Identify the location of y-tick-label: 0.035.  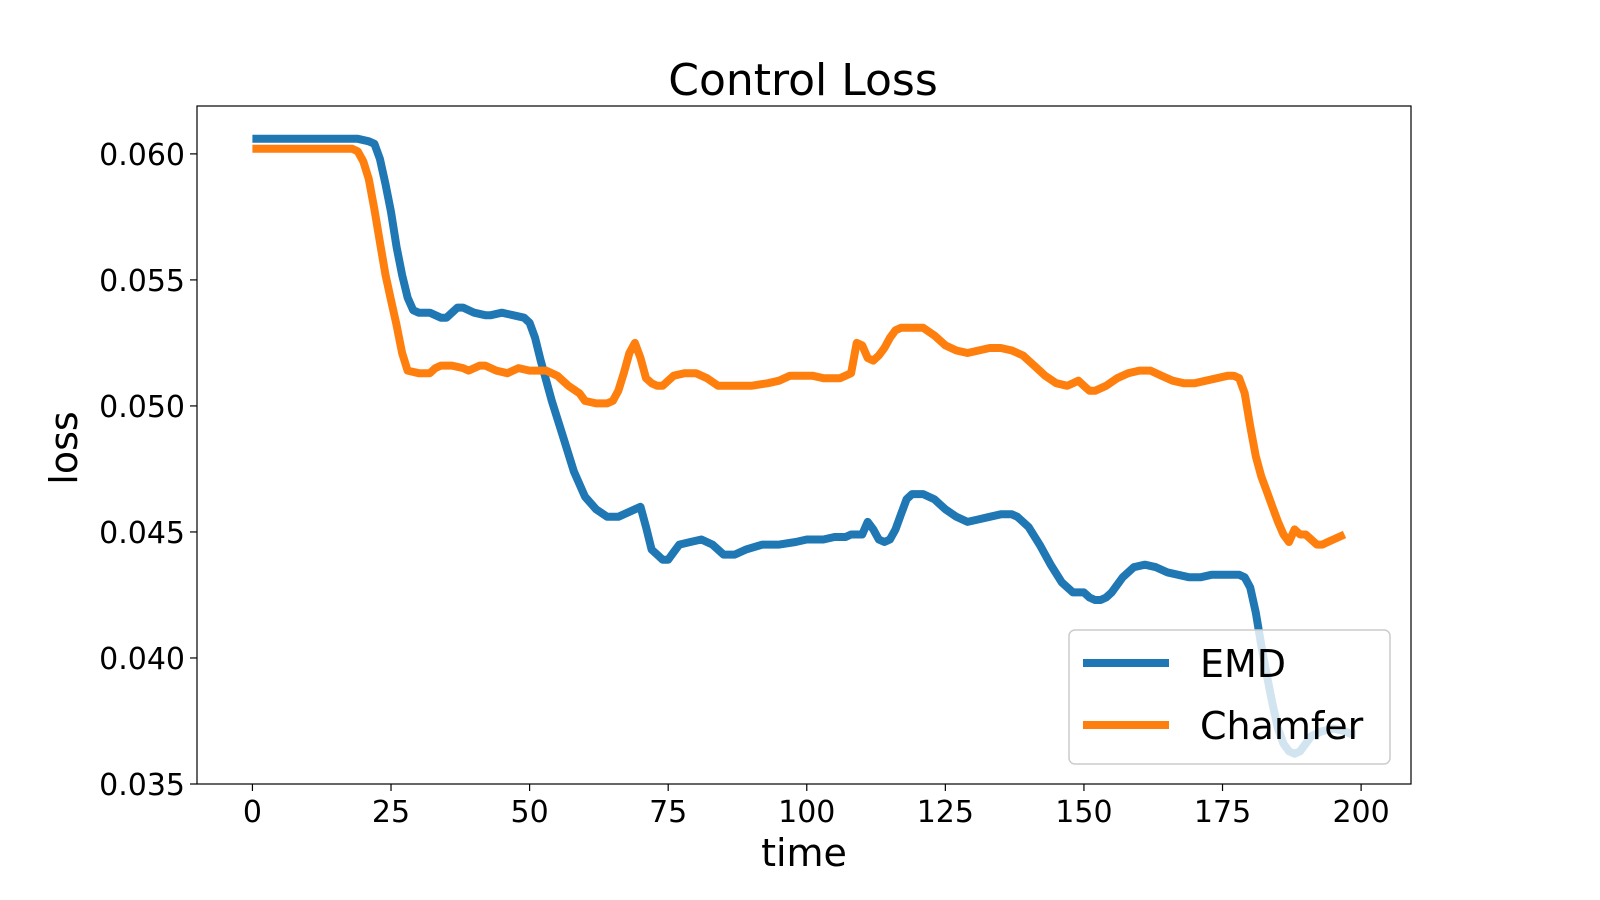
(142, 785).